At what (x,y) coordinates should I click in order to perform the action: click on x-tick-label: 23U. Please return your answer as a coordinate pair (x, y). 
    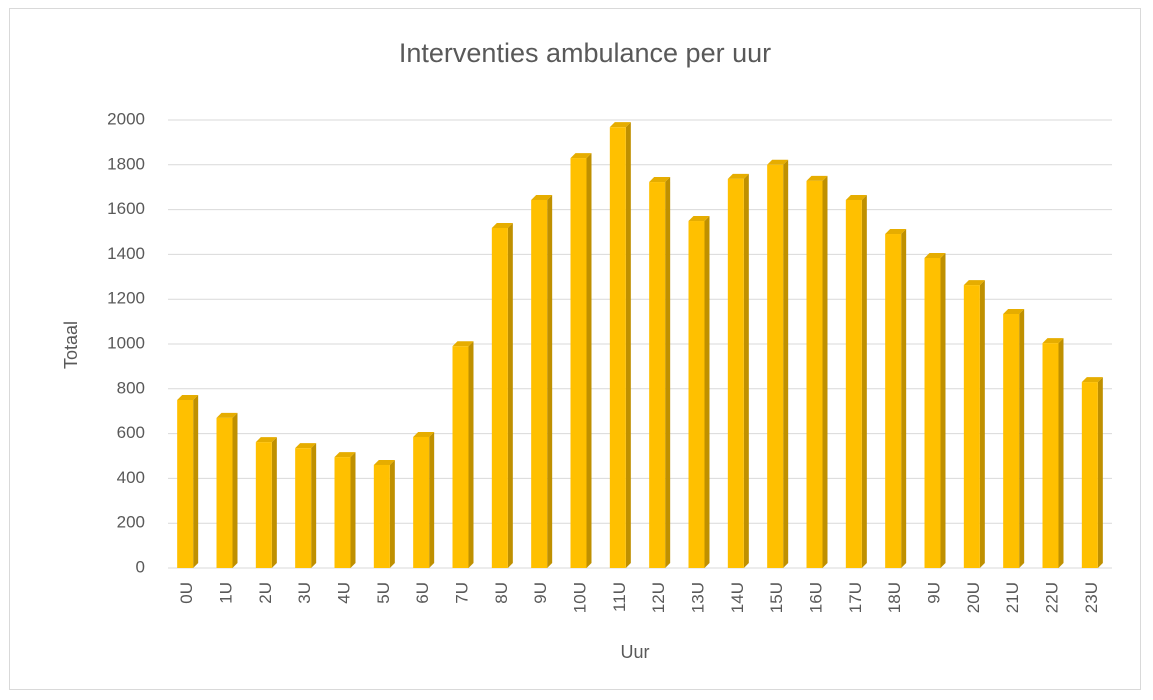
    Looking at the image, I should click on (1091, 597).